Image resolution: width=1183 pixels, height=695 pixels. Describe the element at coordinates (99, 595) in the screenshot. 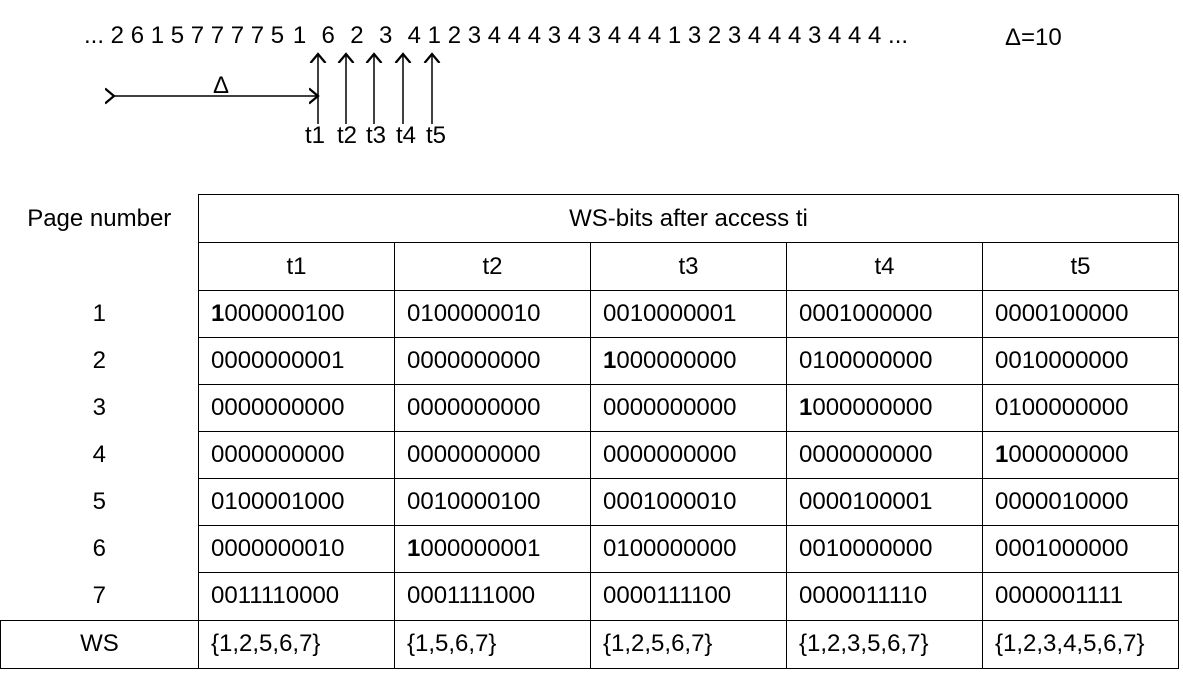

I see `page-number-cell: 7` at that location.